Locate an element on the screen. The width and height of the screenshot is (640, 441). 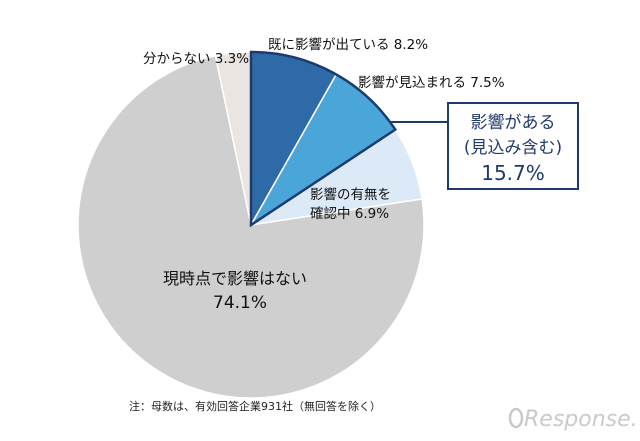
highlight-outline is located at coordinates (323, 139).